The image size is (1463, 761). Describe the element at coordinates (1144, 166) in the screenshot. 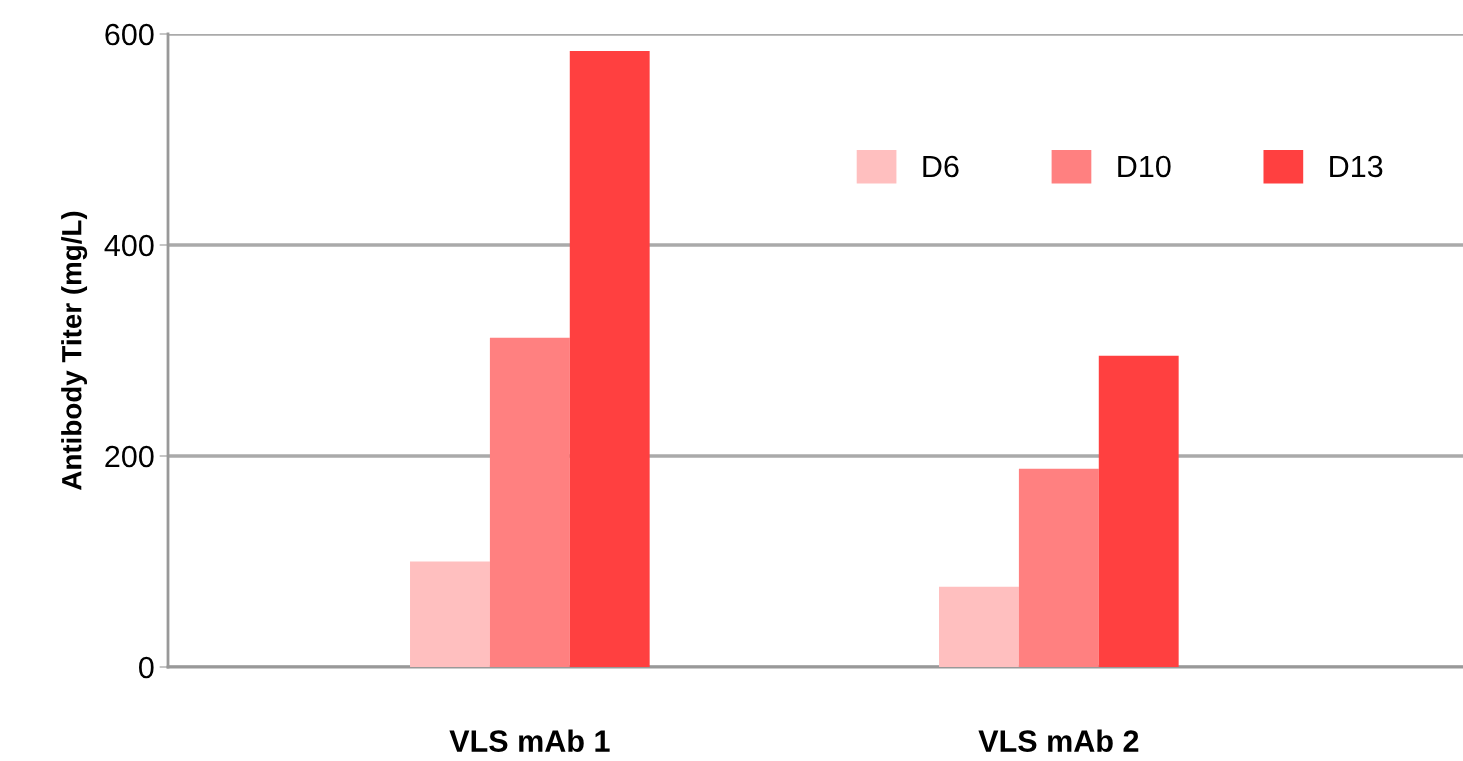

I see `legend-label: D10` at that location.